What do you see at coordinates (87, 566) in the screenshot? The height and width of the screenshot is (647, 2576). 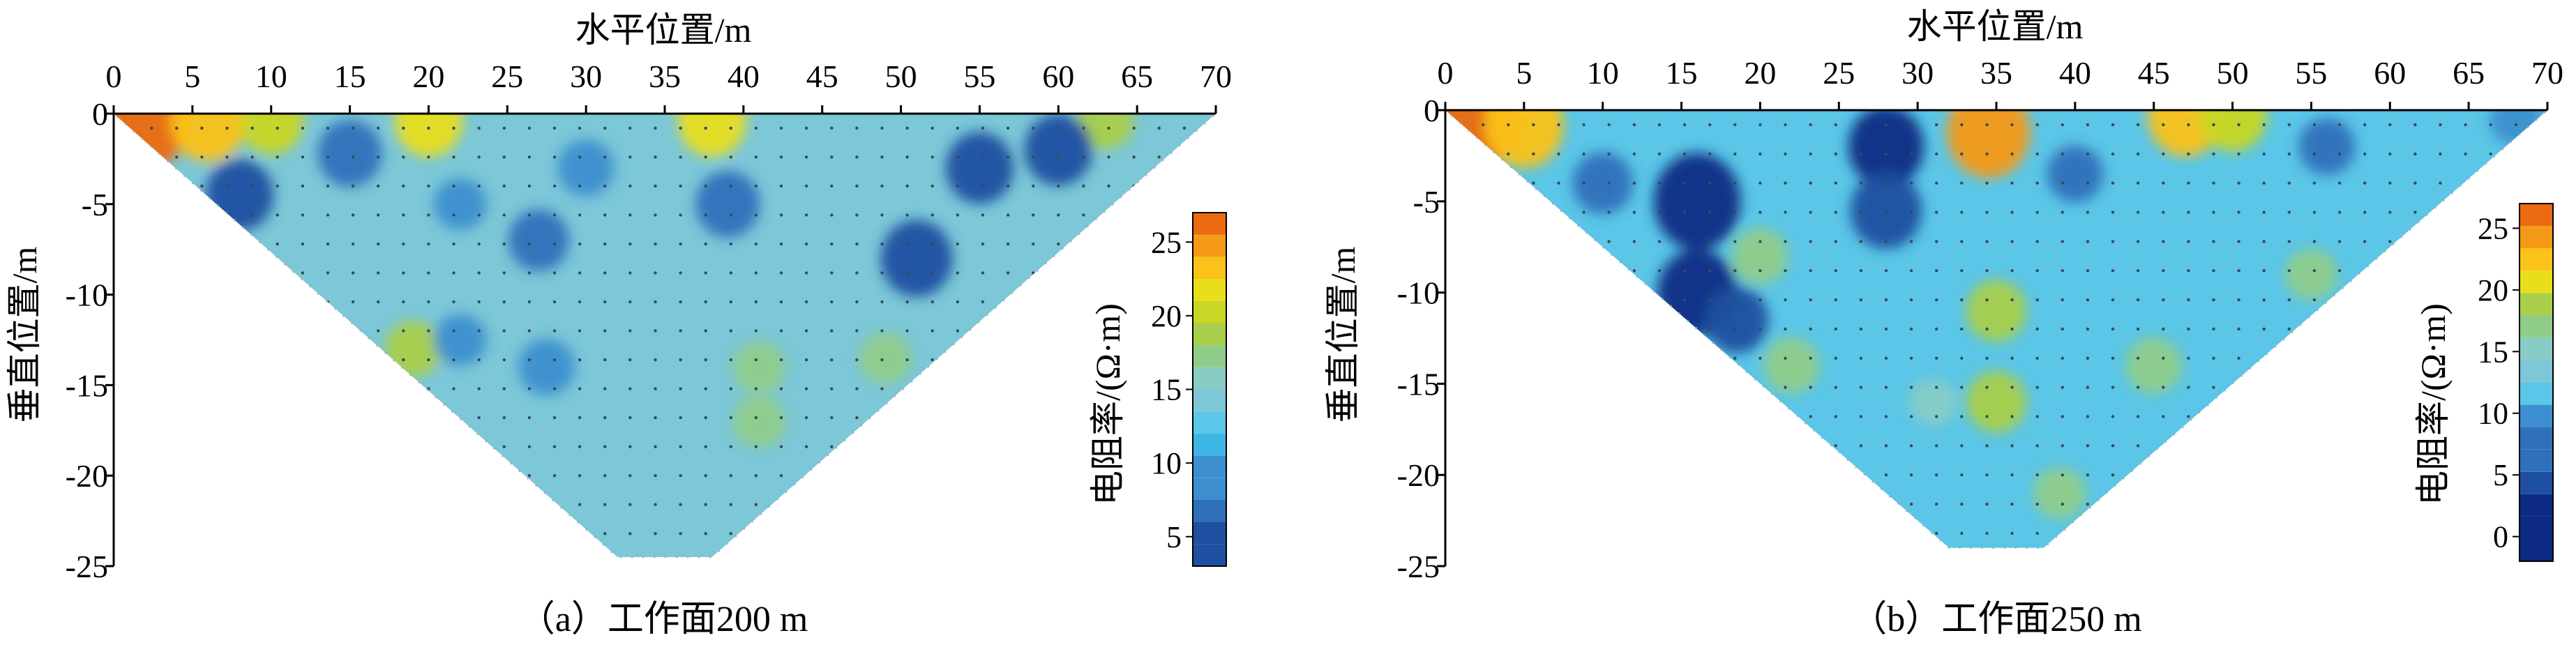 I see `y-tick-label: -25` at bounding box center [87, 566].